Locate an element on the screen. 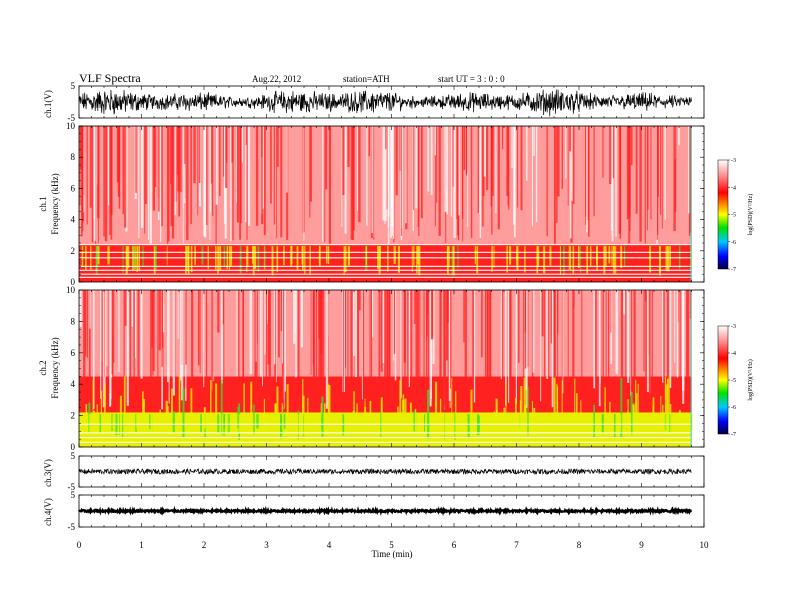 The width and height of the screenshot is (792, 612). colorbar-tick-label: -3 is located at coordinates (733, 161).